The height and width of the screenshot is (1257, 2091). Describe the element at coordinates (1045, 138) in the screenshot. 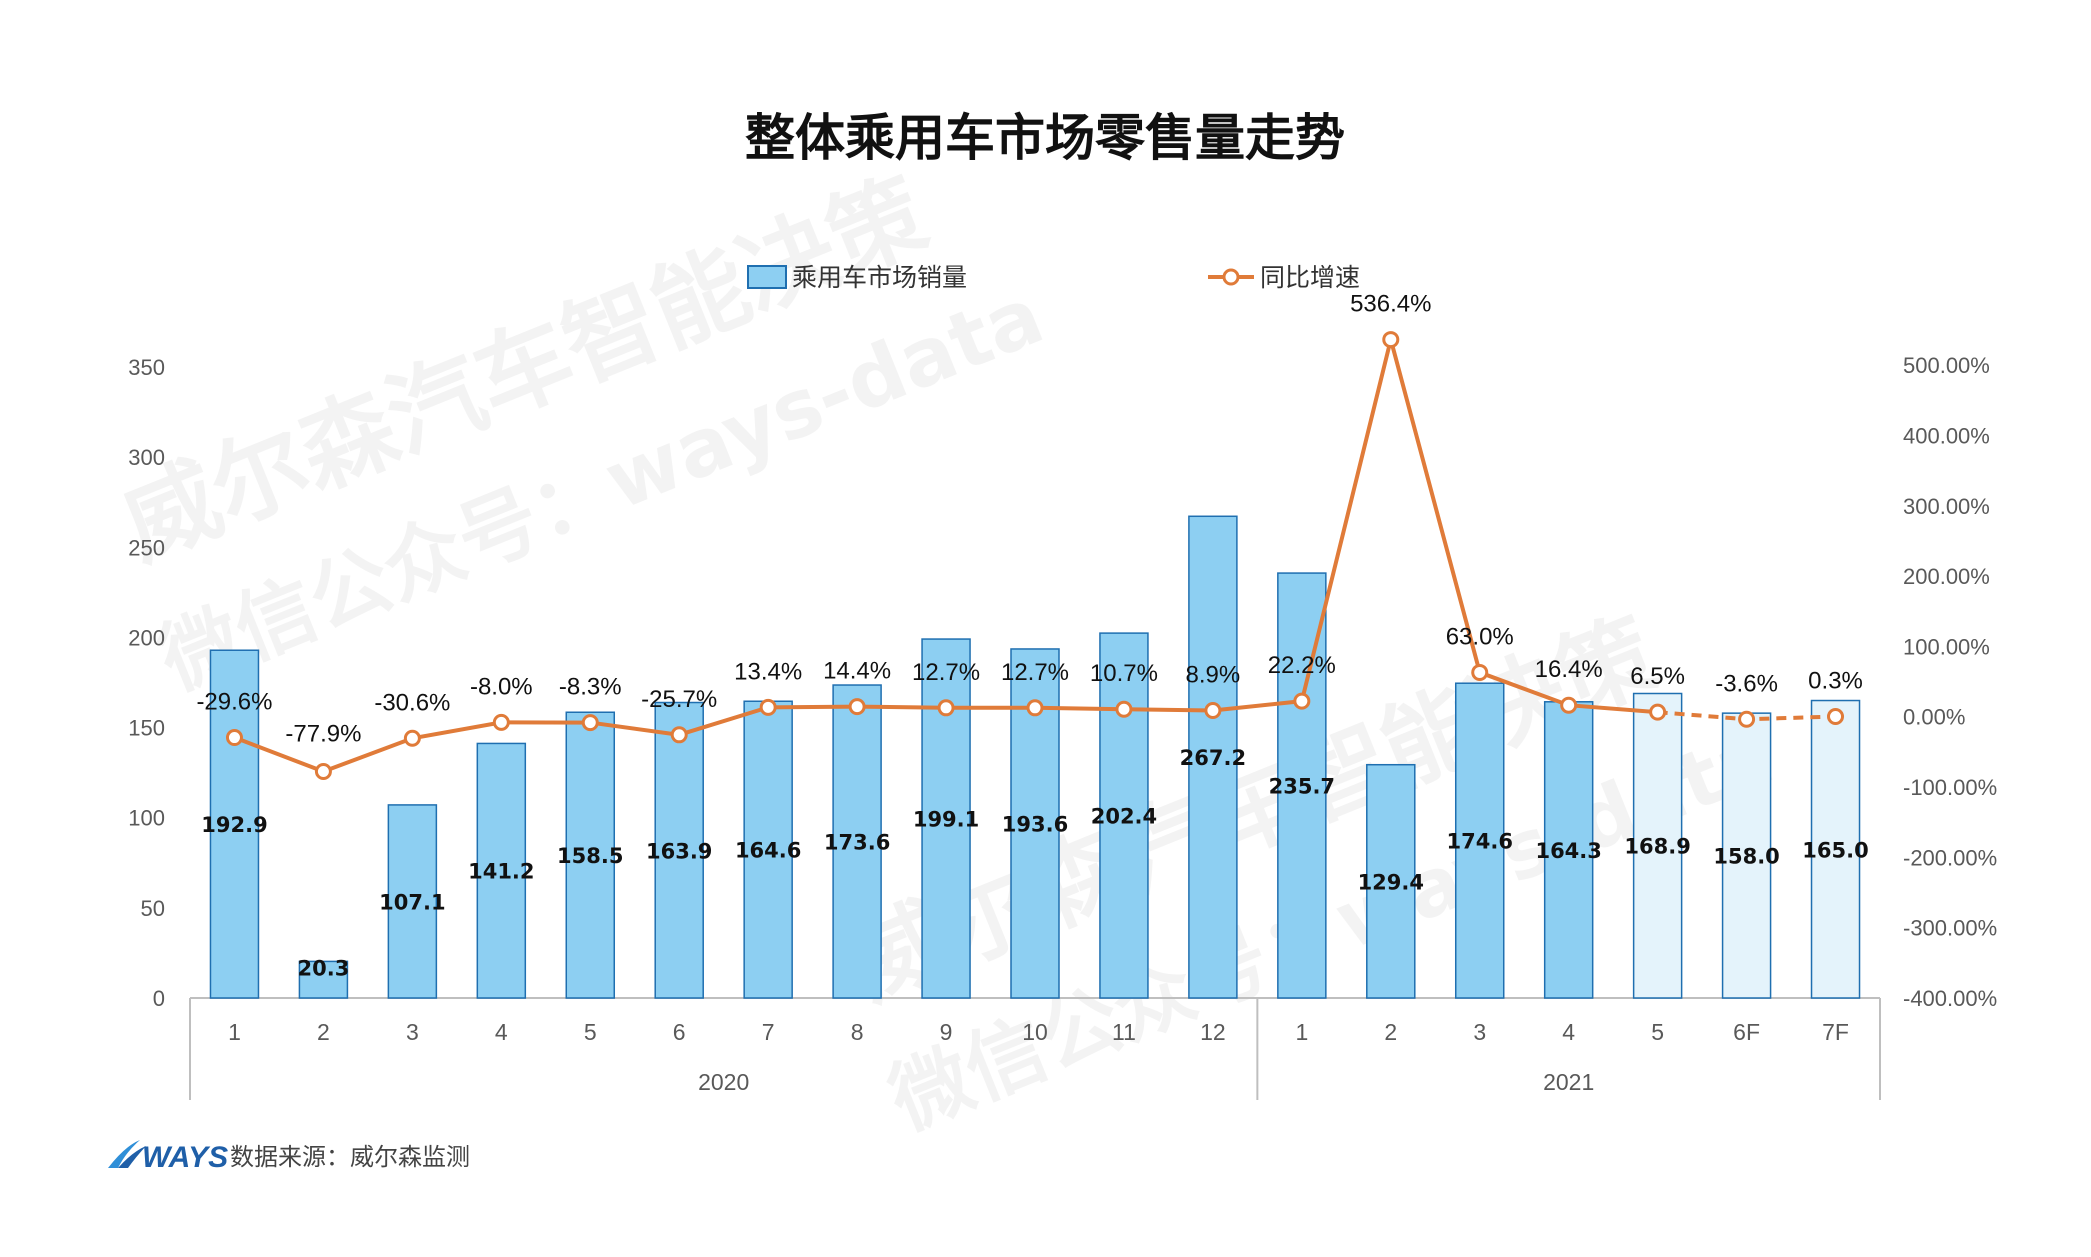

I see `chart-title: 整体乘用车市场零售量走势` at that location.